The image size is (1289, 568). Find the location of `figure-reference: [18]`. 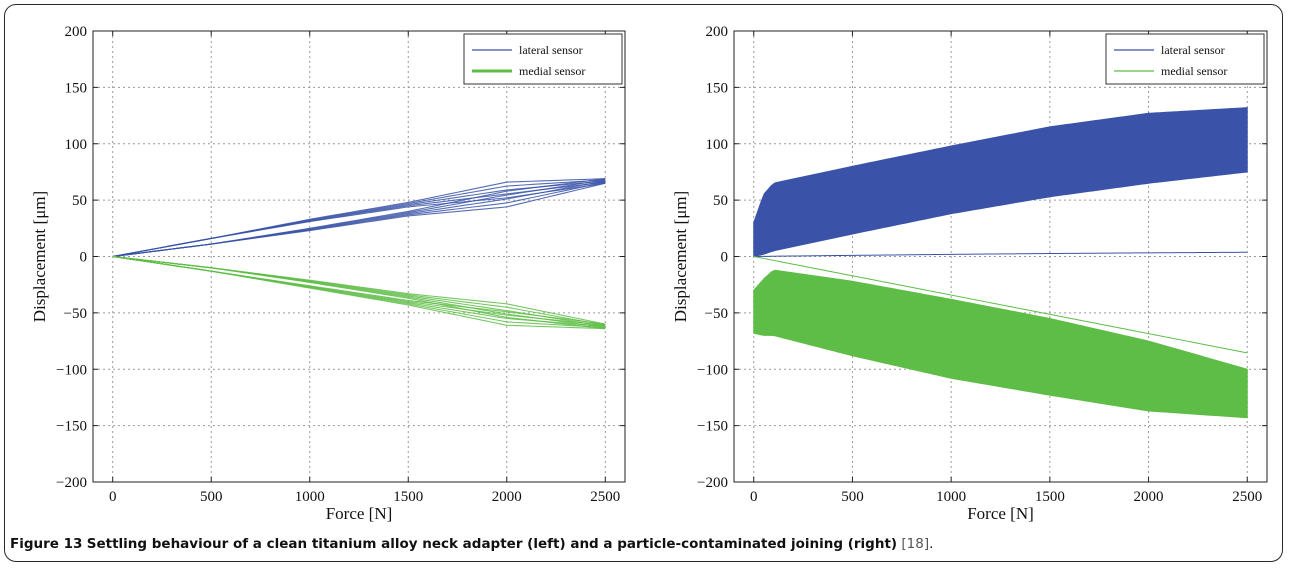

figure-reference: [18] is located at coordinates (915, 544).